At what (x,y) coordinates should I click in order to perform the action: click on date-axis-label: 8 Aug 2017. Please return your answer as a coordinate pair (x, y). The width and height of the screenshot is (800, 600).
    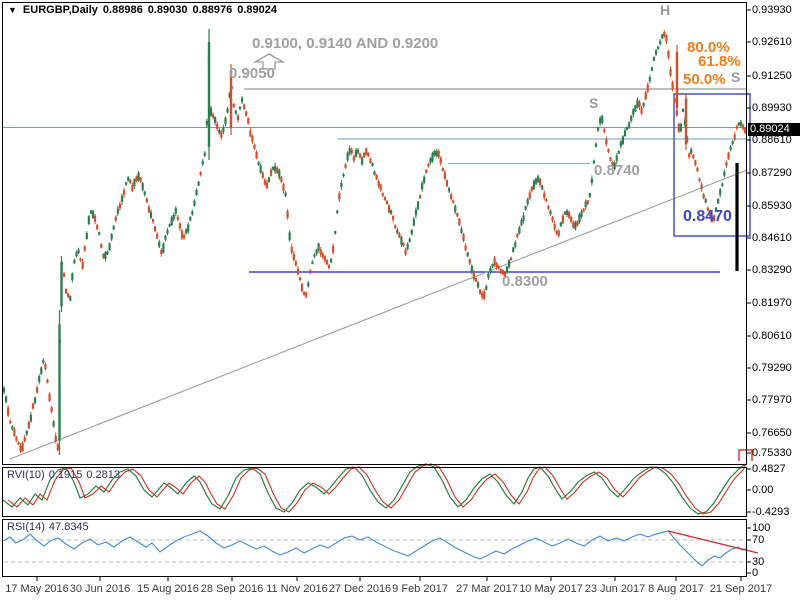
    Looking at the image, I should click on (676, 589).